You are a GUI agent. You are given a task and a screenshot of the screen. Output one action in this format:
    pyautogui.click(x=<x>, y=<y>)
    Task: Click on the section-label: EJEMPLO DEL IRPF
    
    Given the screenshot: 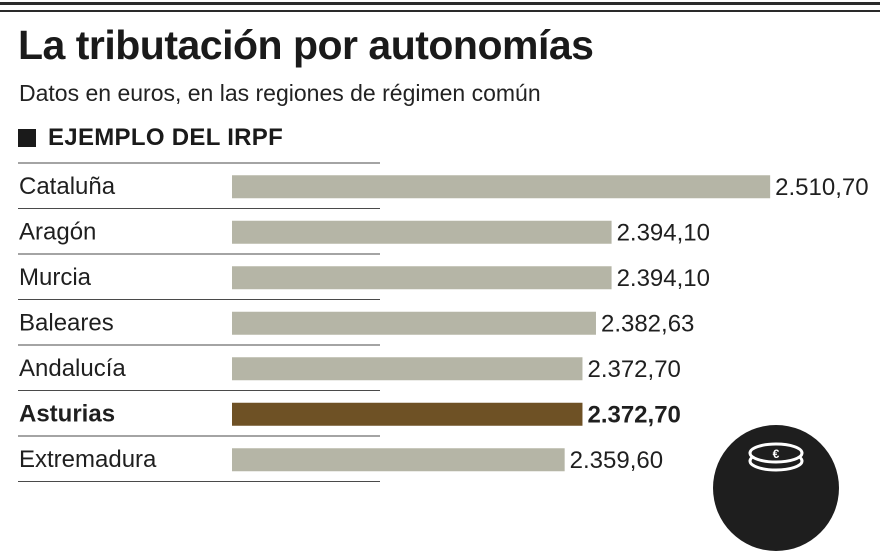 What is the action you would take?
    pyautogui.click(x=166, y=137)
    